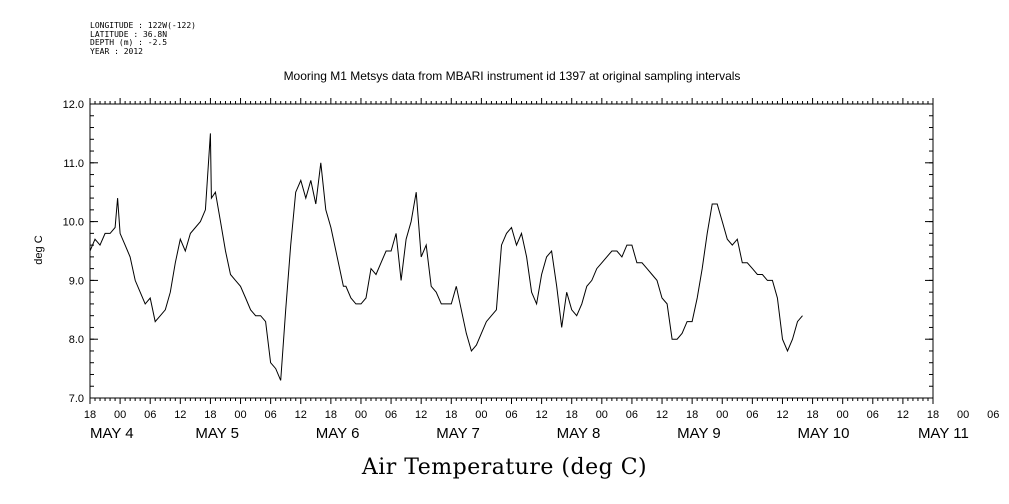  I want to click on latitude-label: LATITUDE : 36.8N, so click(129, 34).